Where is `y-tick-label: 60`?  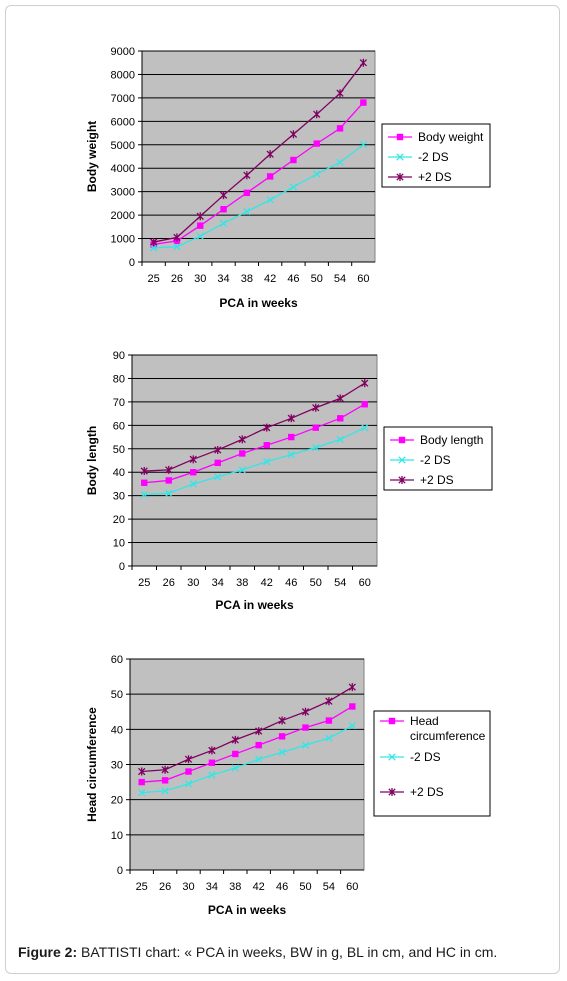 y-tick-label: 60 is located at coordinates (119, 426).